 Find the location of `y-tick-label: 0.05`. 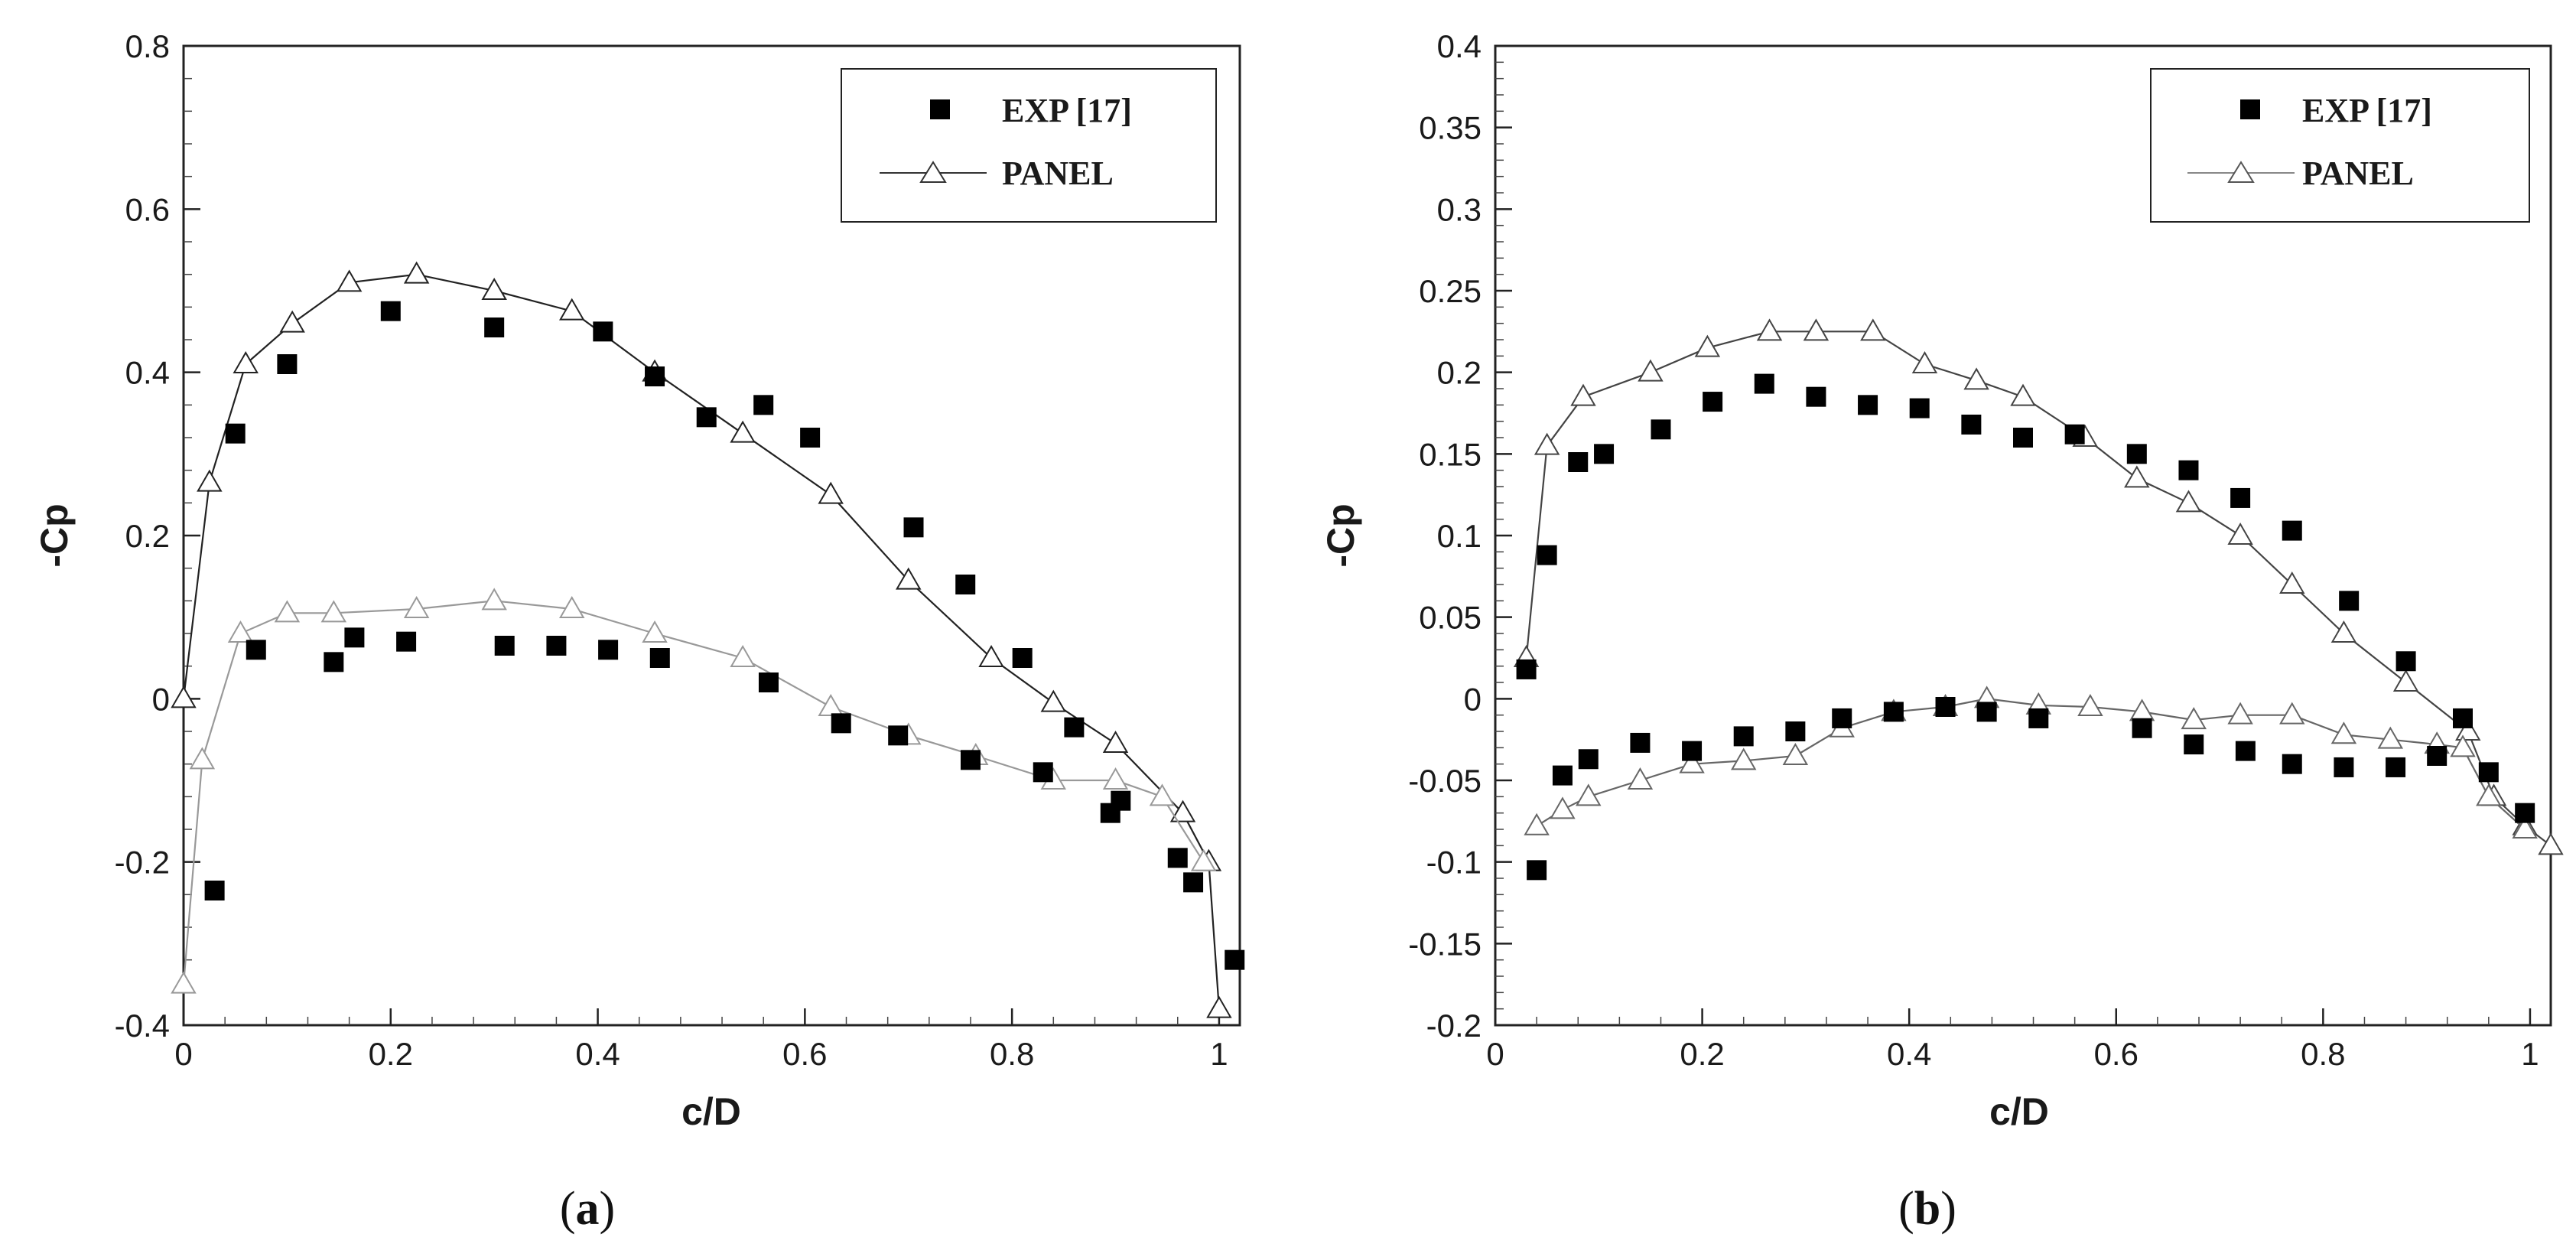

y-tick-label: 0.05 is located at coordinates (1450, 618).